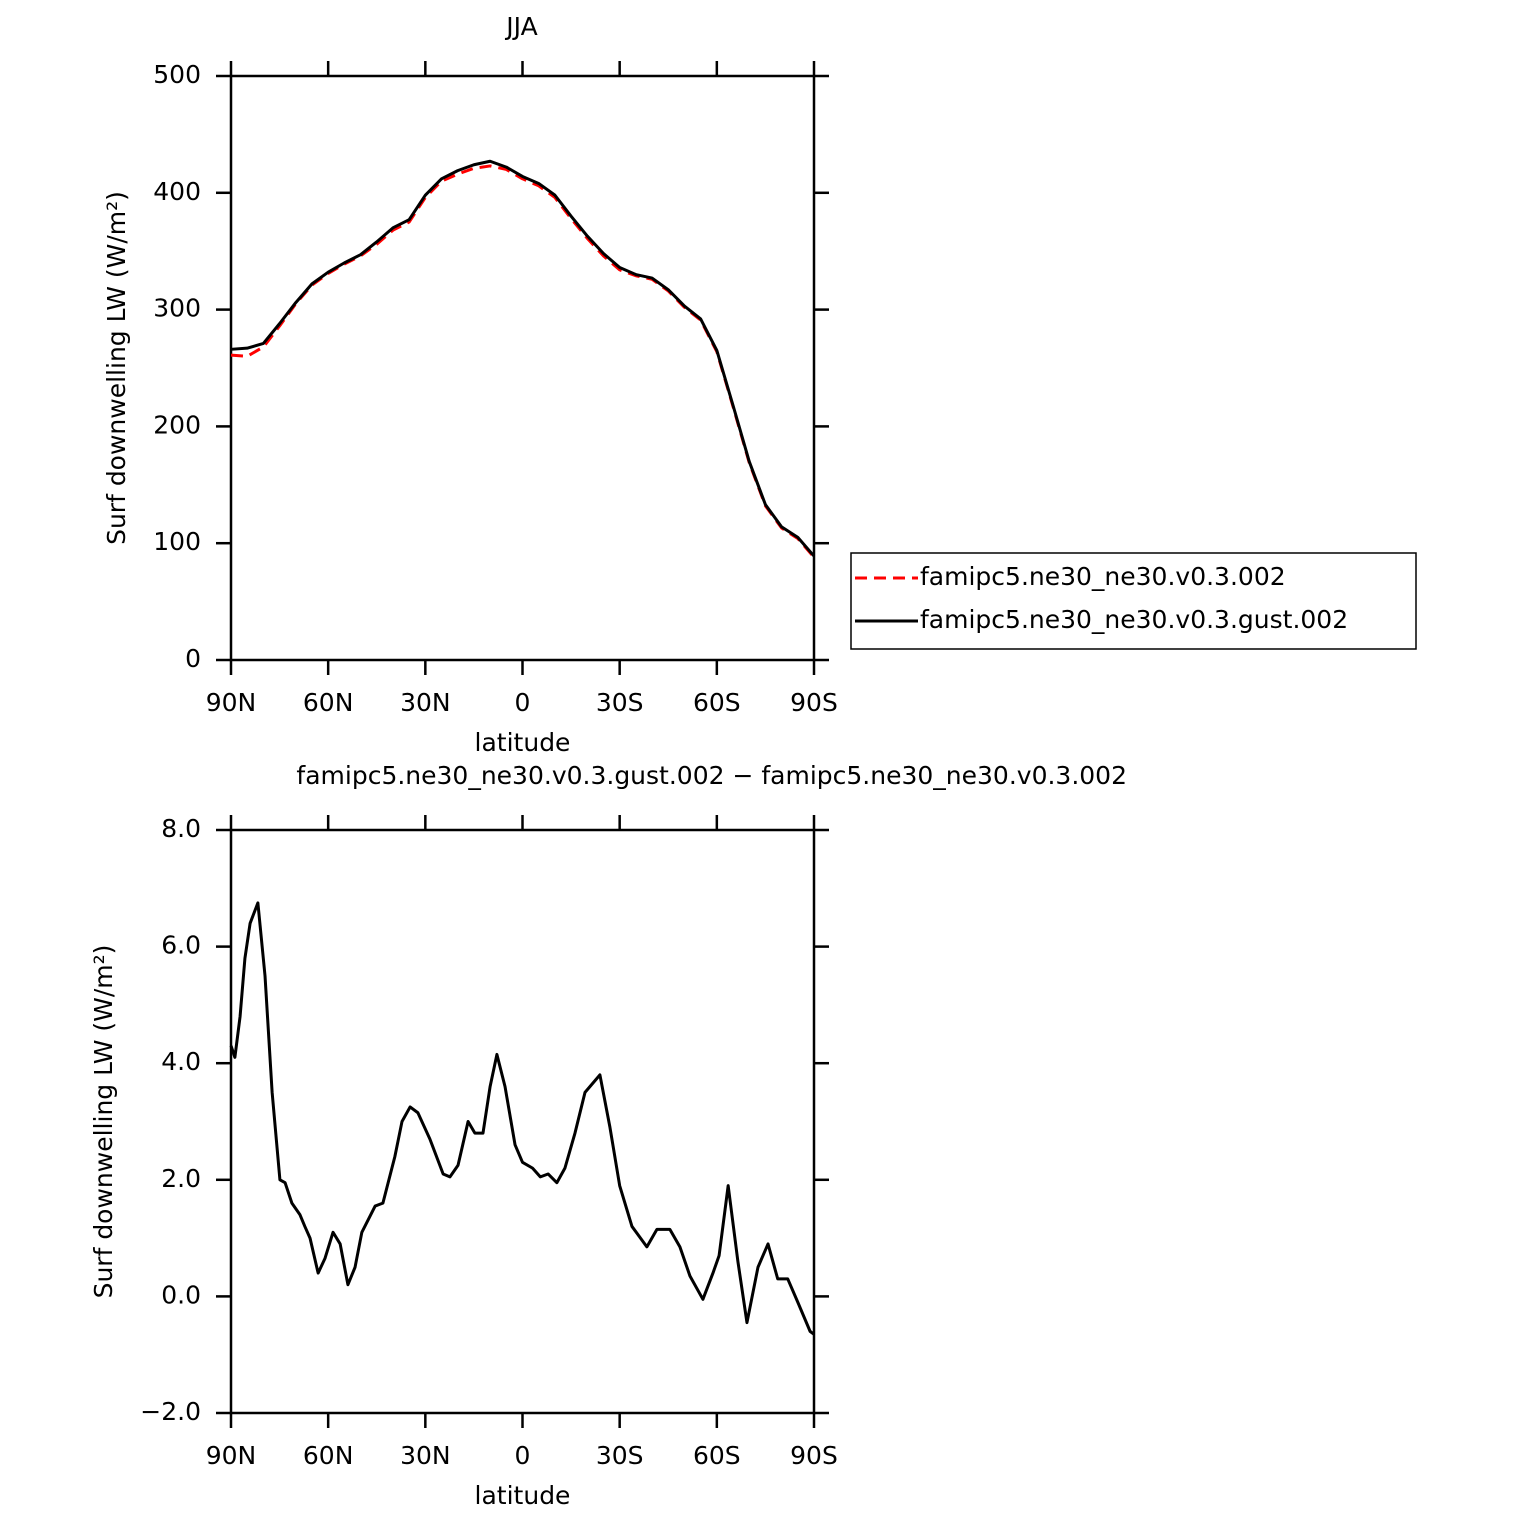 The width and height of the screenshot is (1519, 1519). What do you see at coordinates (177, 308) in the screenshot?
I see `y-tick-label: 300` at bounding box center [177, 308].